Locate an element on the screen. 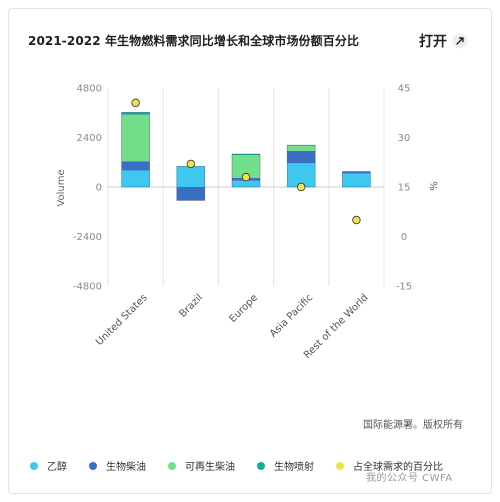  y2-tick-label: -15 is located at coordinates (404, 287).